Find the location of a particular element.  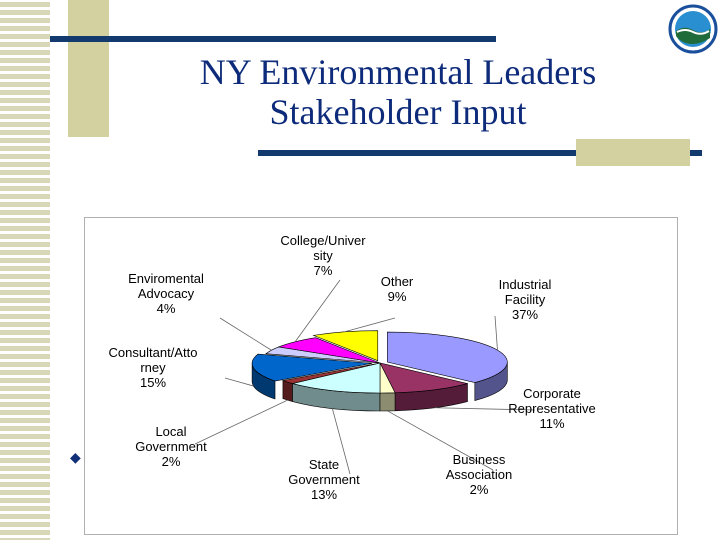

title-rule-top is located at coordinates (273, 39).